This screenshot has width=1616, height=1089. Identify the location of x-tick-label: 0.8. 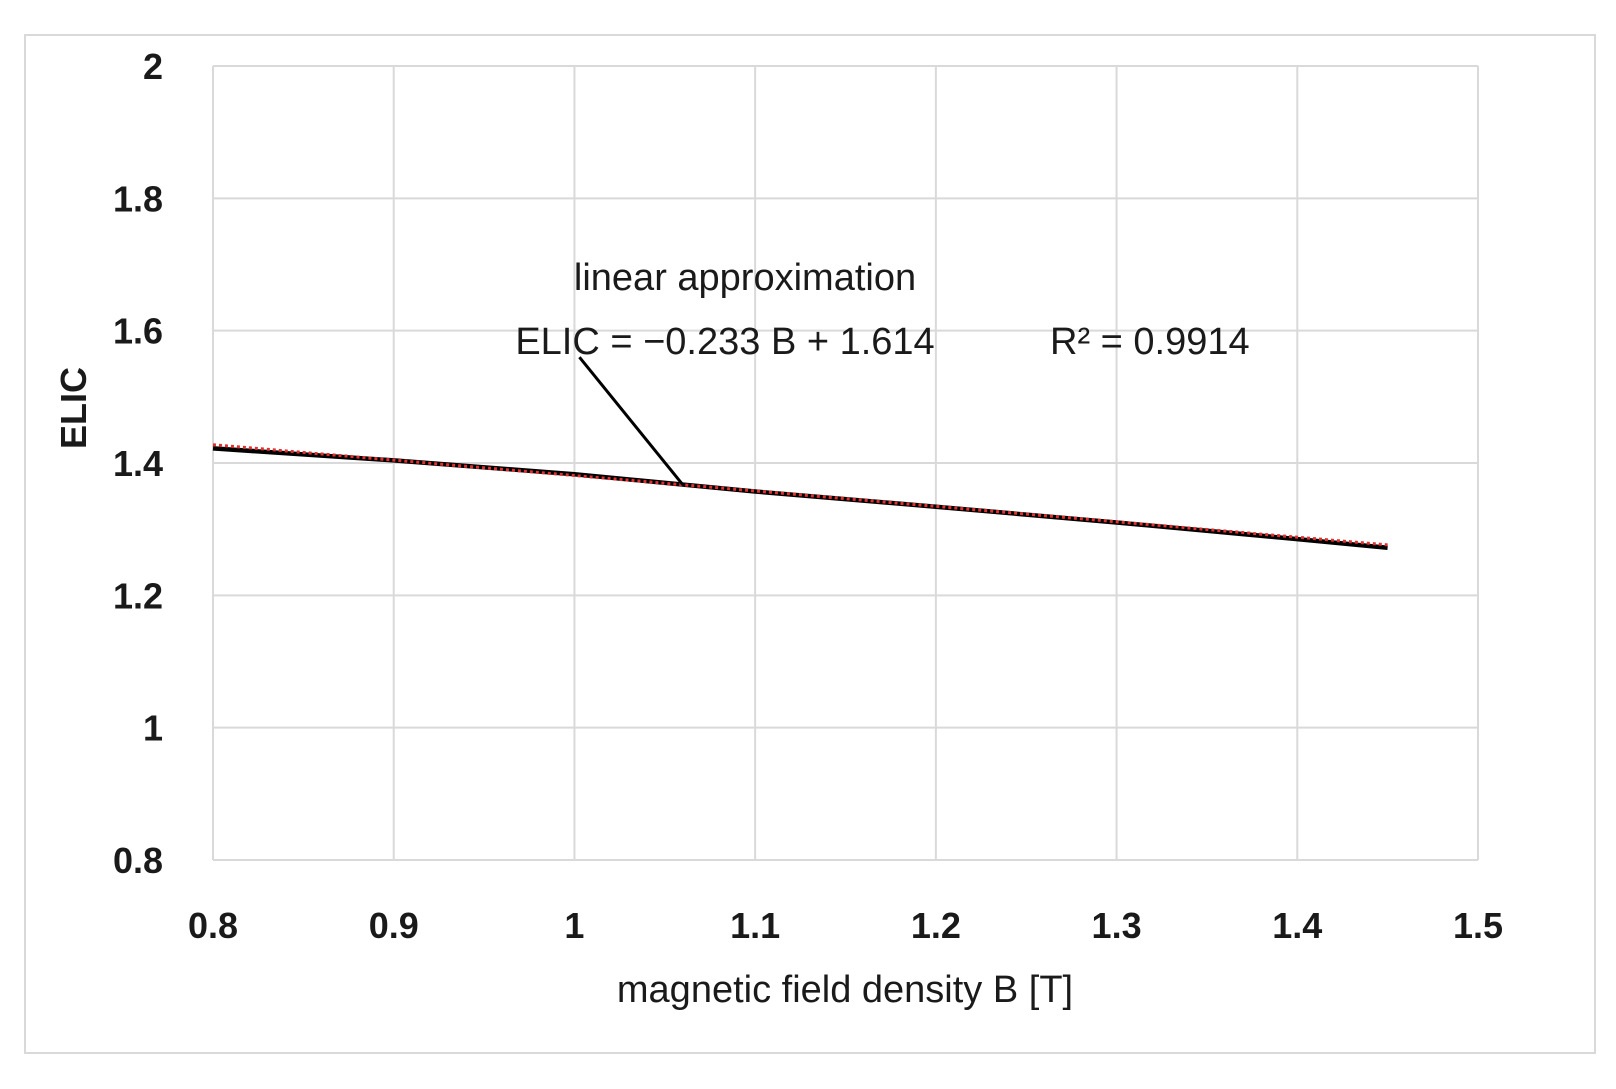
(213, 925).